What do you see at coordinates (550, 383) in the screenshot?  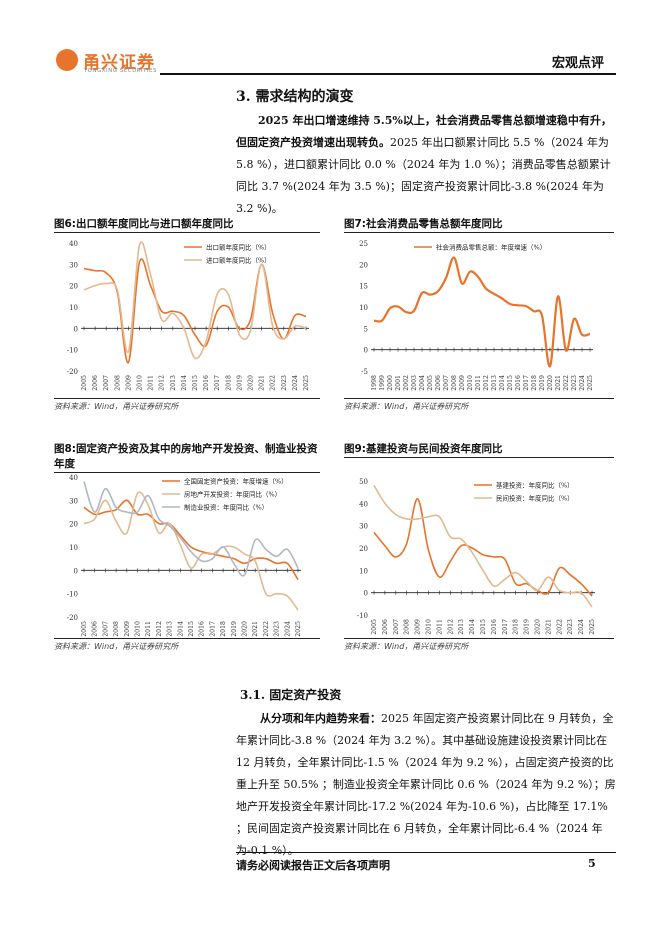 I see `fig7-xtick-label: 2020` at bounding box center [550, 383].